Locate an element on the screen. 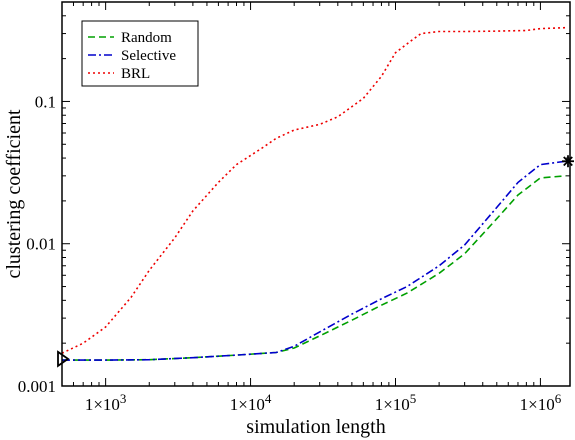 The height and width of the screenshot is (440, 575). y-tick-label: 0.1 is located at coordinates (45, 101).